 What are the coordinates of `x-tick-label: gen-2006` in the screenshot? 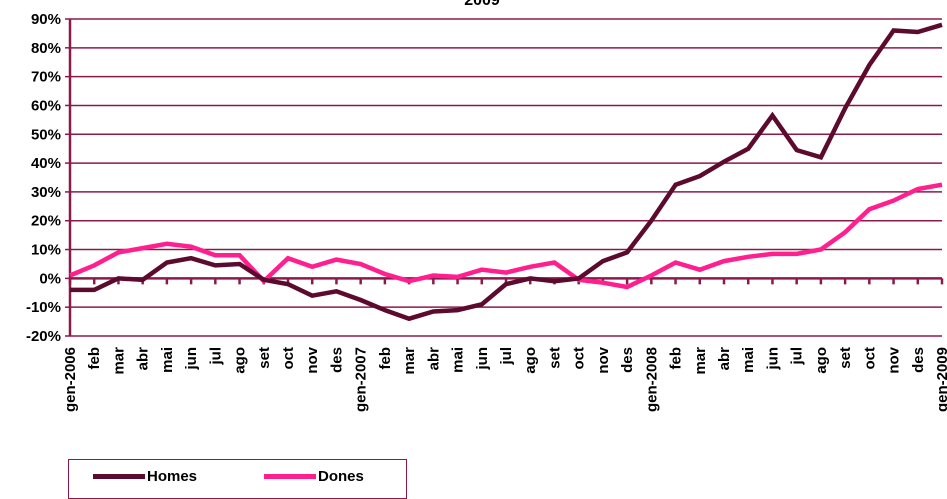 It's located at (70, 379).